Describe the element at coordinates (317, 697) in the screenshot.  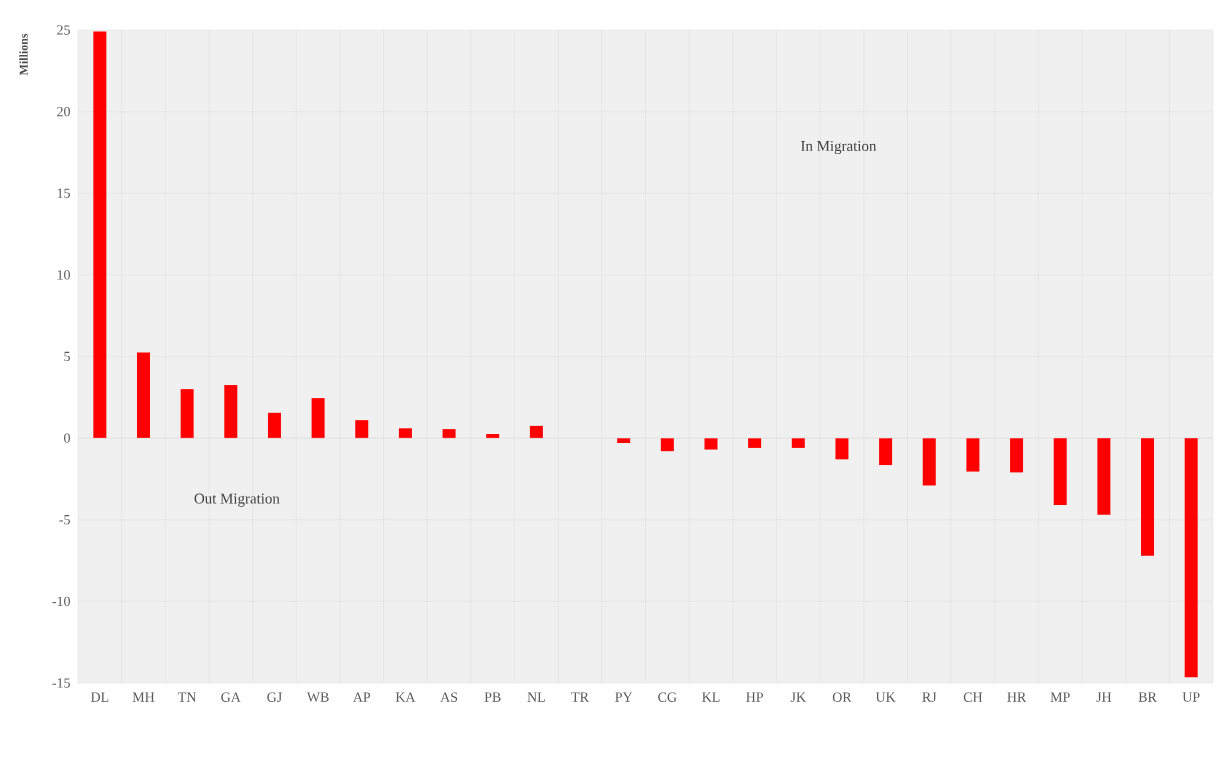
I see `x-tick-label: WB` at that location.